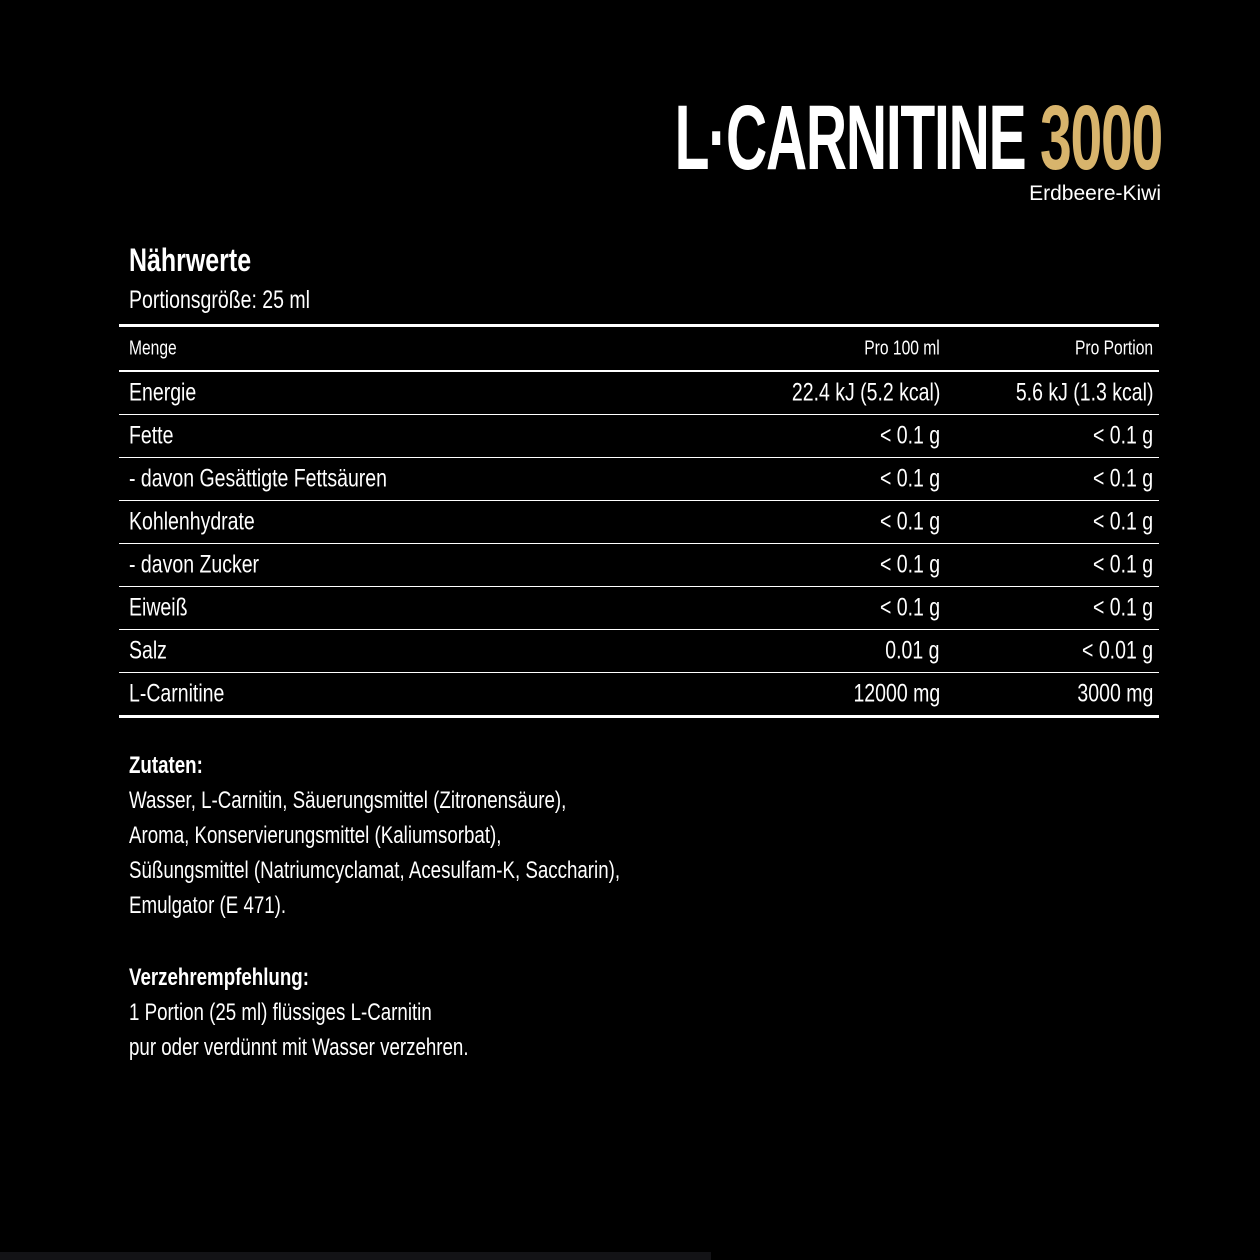 This screenshot has width=1260, height=1260. I want to click on nutrient-name: Kohlenhydrate, so click(192, 521).